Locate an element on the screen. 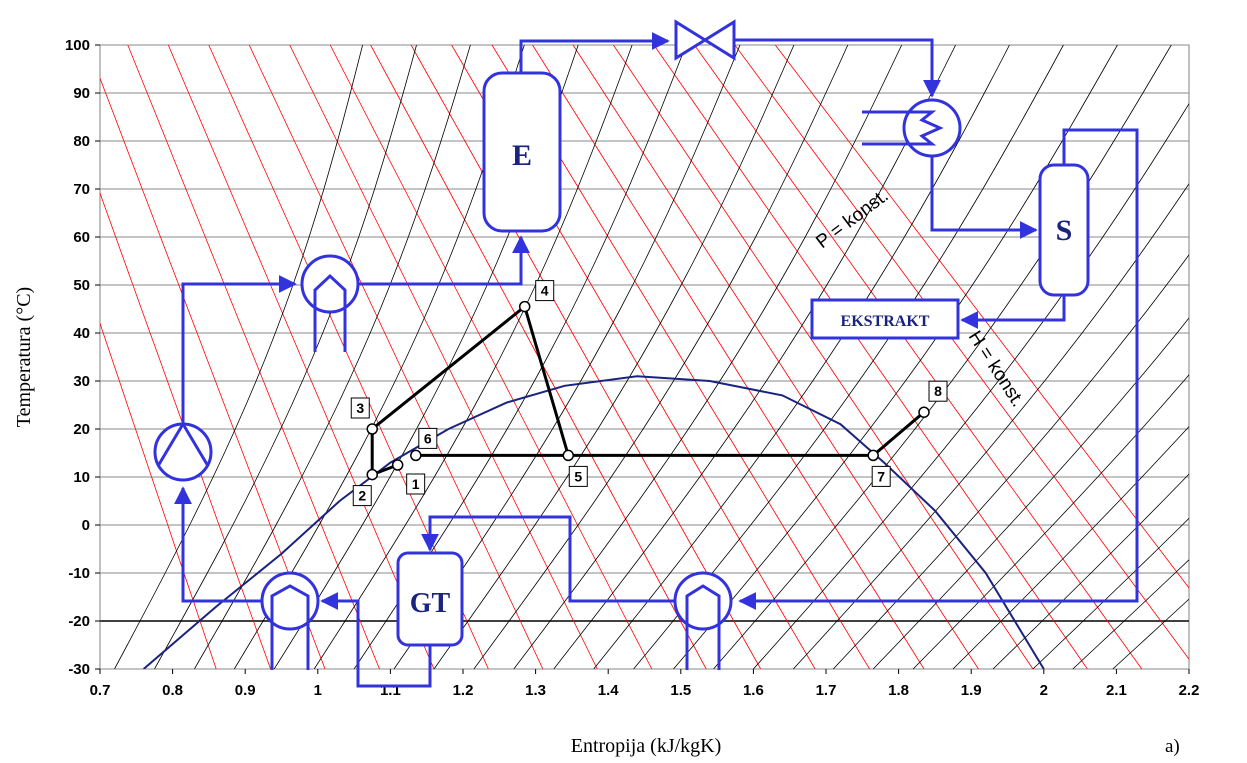 Image resolution: width=1247 pixels, height=763 pixels. pipe-heater-to-extractor is located at coordinates (444, 260).